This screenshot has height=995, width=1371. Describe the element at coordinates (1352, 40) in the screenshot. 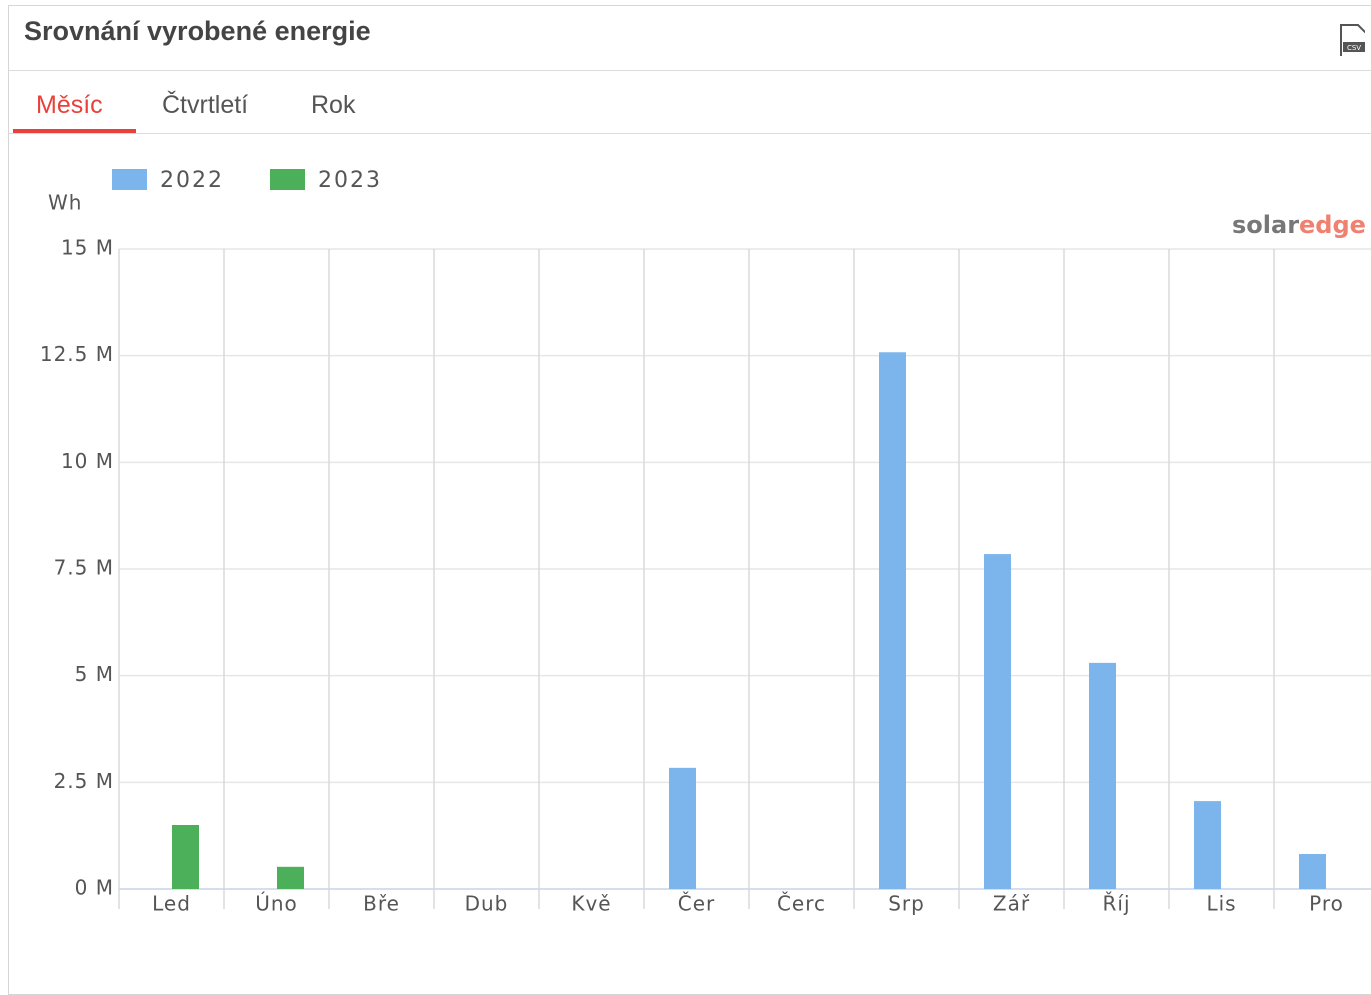

I see `csv-export: CSV` at that location.